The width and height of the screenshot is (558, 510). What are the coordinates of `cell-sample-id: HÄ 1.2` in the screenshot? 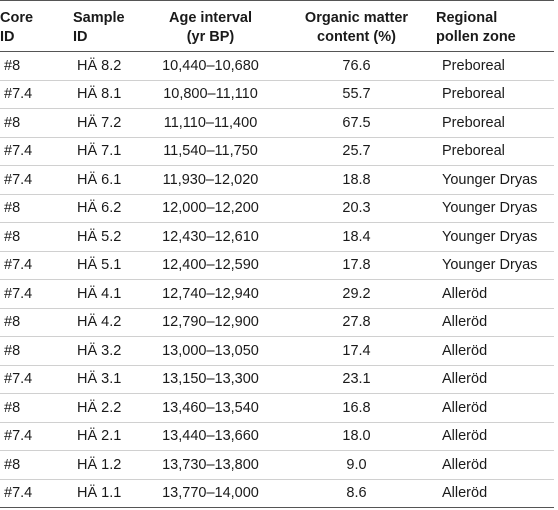 It's located at (108, 465).